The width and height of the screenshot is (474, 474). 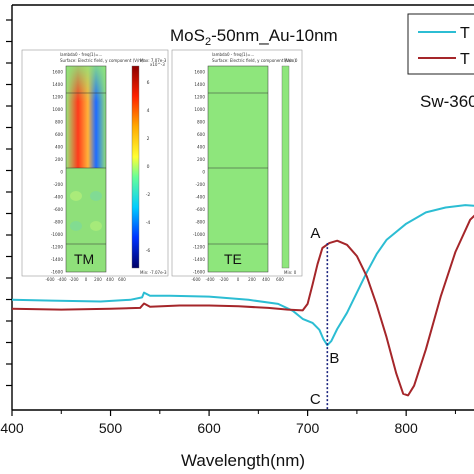 What do you see at coordinates (148, 139) in the screenshot?
I see `colorbar-tick-label: 2` at bounding box center [148, 139].